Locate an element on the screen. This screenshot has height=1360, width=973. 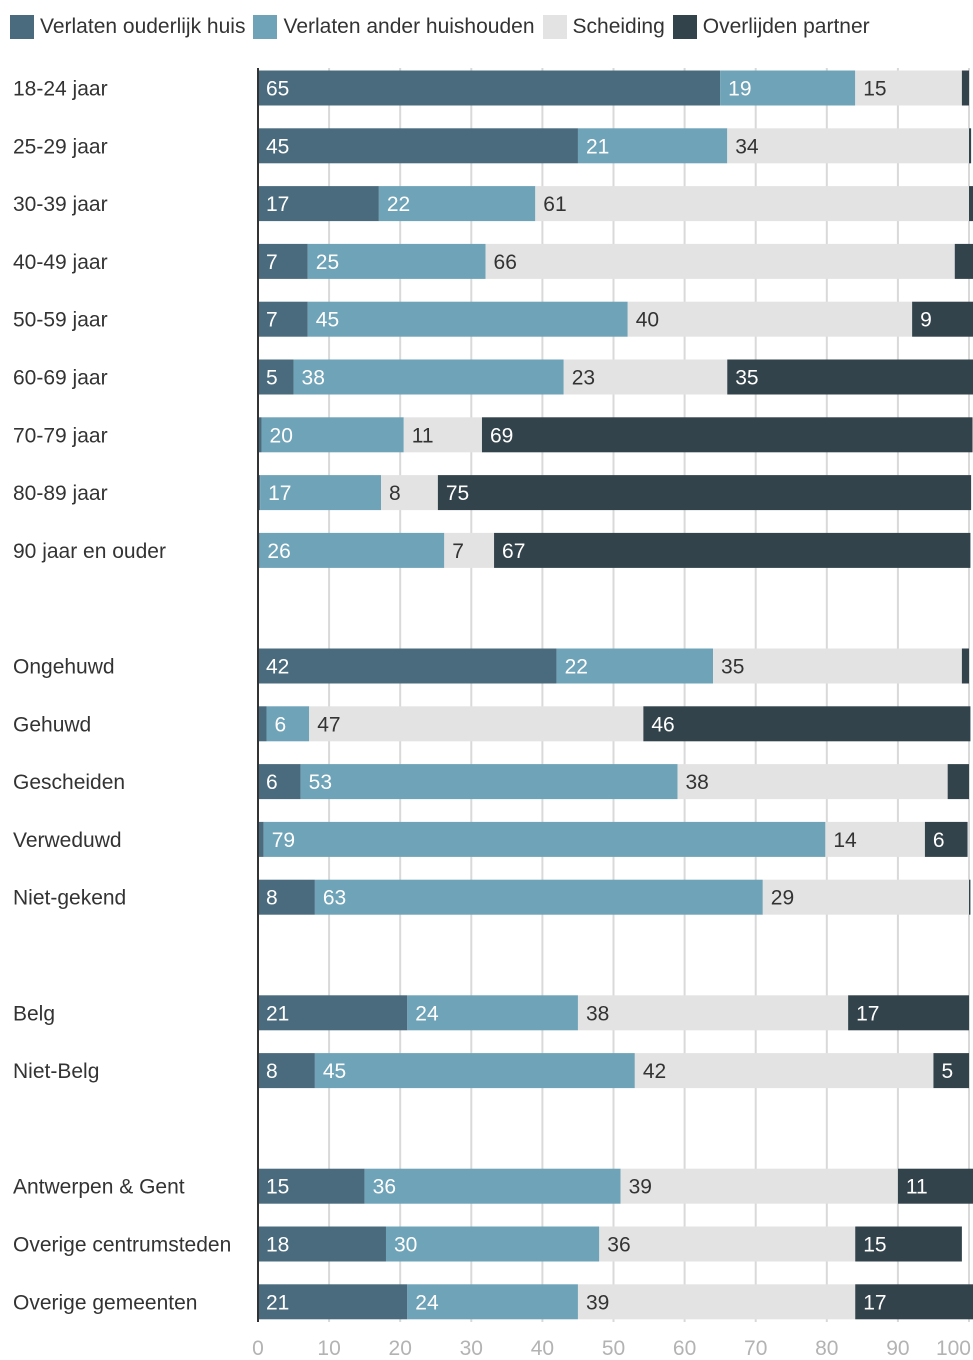
data-label: 11 is located at coordinates (917, 1187).